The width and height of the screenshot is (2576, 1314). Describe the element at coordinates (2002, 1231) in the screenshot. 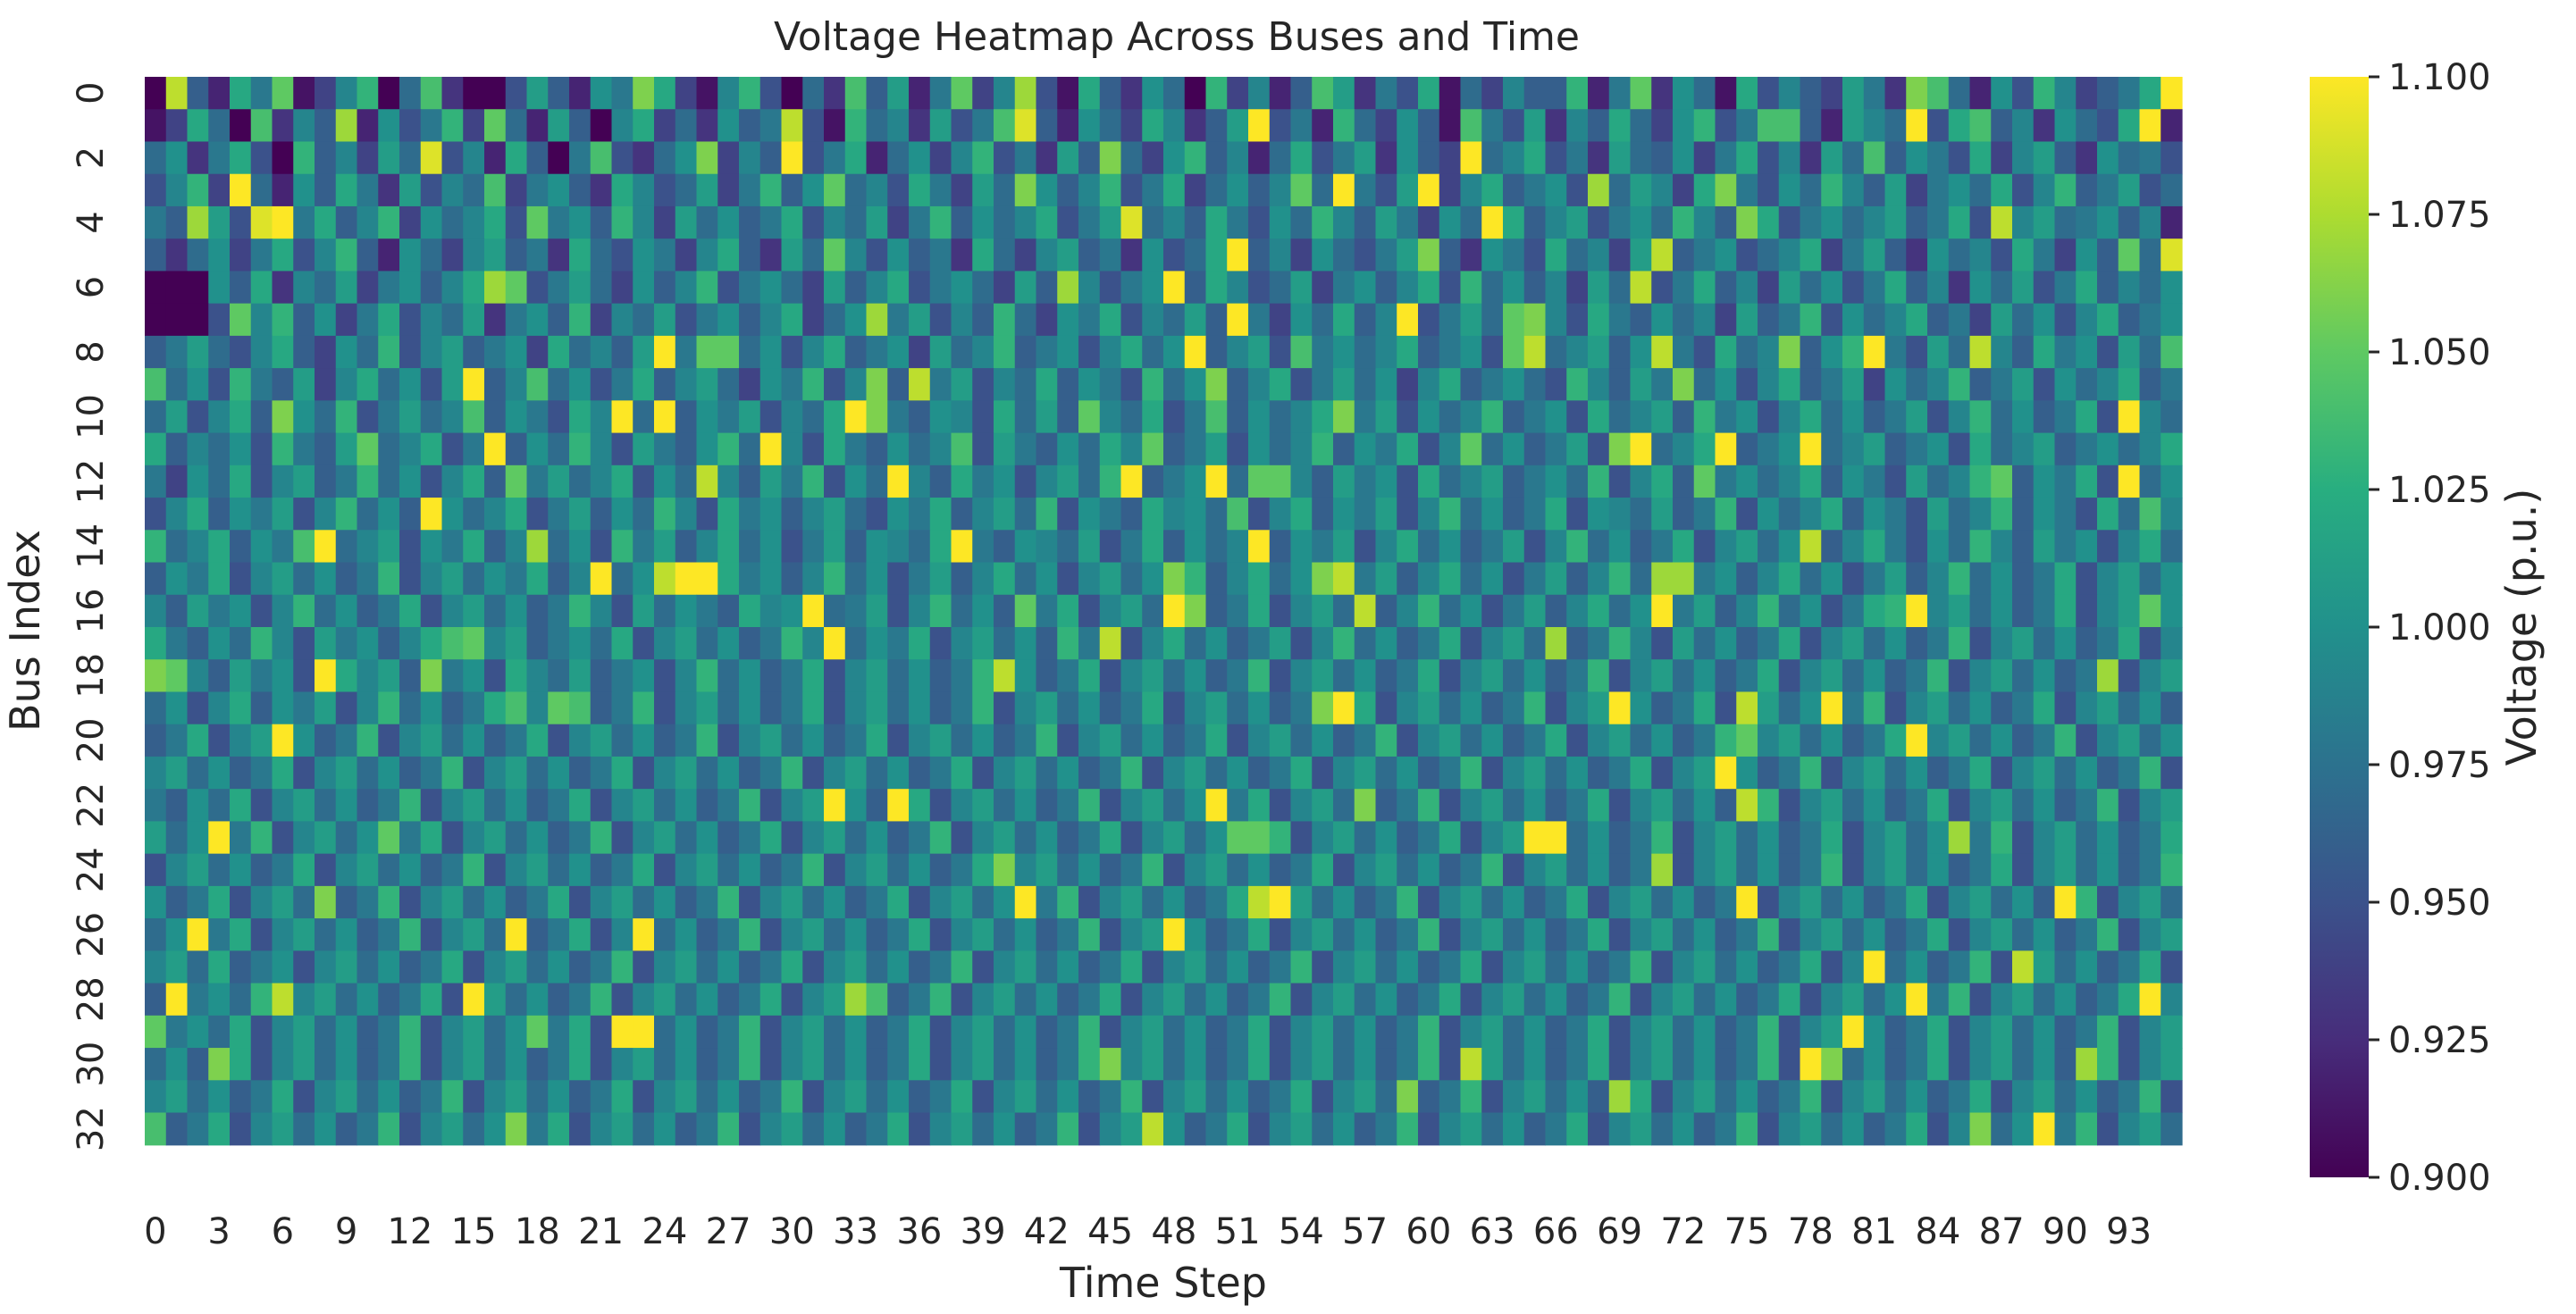

I see `x-tick-label: 87` at that location.